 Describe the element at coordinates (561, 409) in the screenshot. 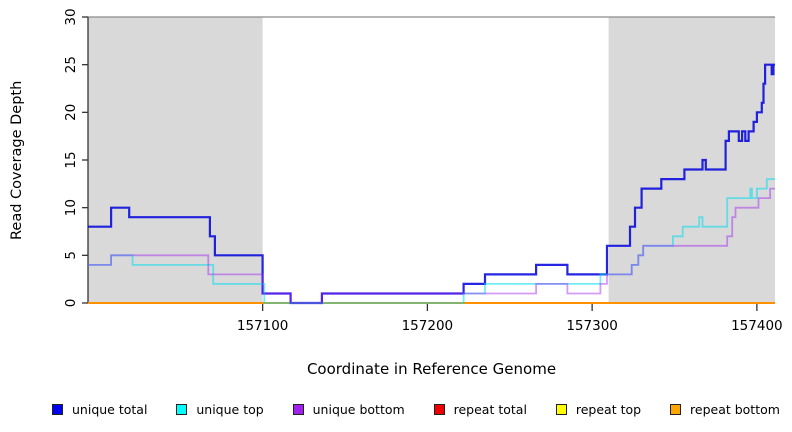

I see `legend-swatch-repeat-top` at that location.